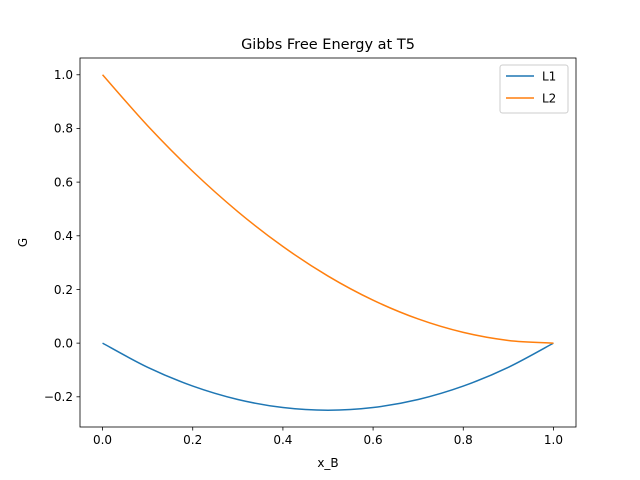  Describe the element at coordinates (328, 437) in the screenshot. I see `x-axis: 0.0 0.2 0.4 0.6 0.8 1.0` at that location.